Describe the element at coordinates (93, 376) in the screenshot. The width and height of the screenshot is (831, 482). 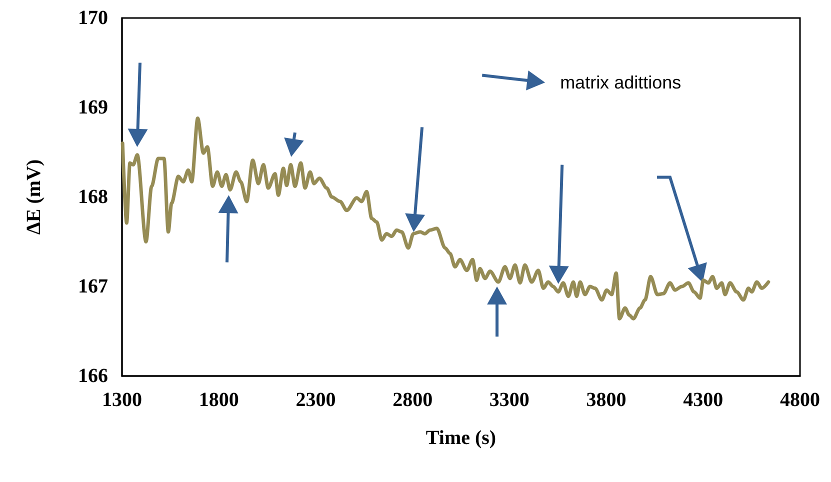
I see `y-tick-label: 166` at that location.